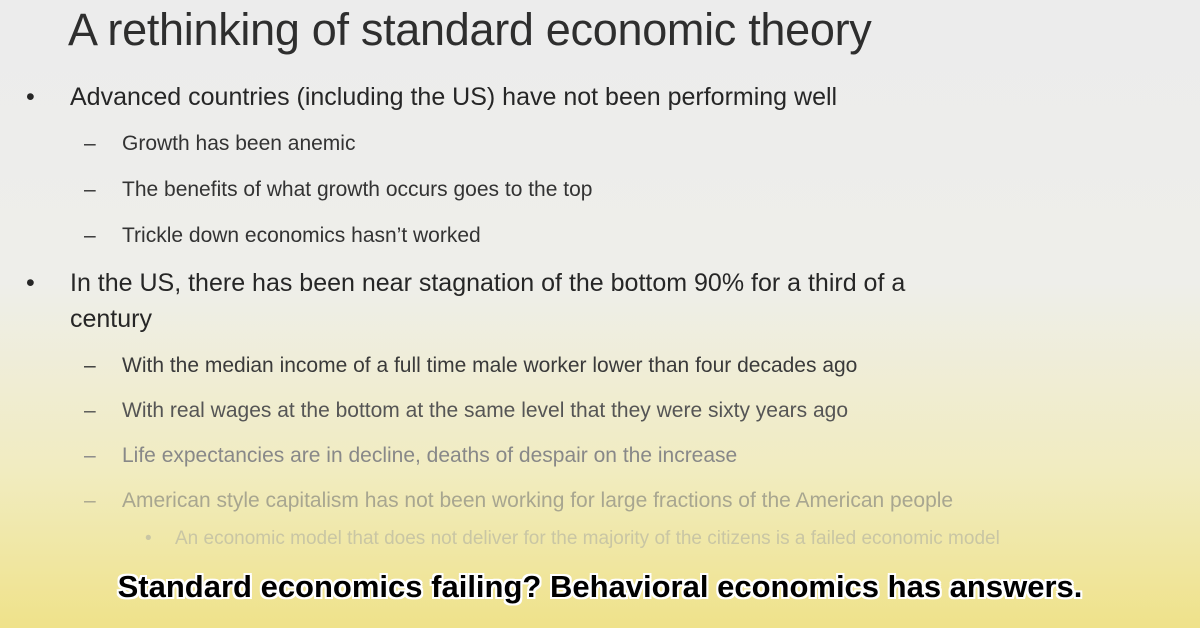 This screenshot has width=1200, height=628. I want to click on slide-title: A rethinking of standard economic theory, so click(470, 29).